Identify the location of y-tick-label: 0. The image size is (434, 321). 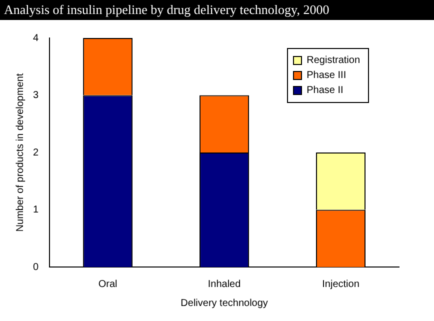
(36, 267).